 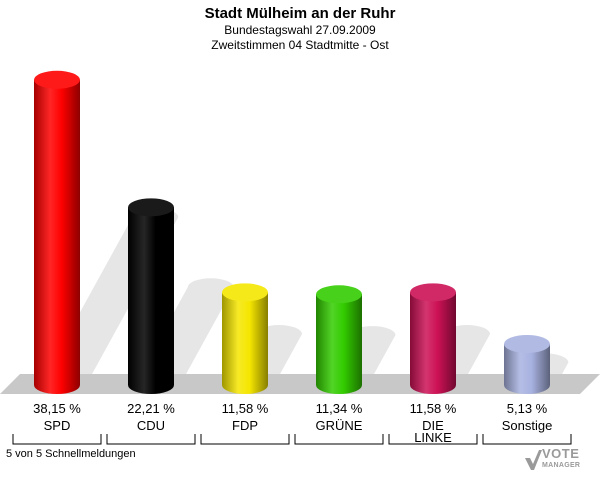 What do you see at coordinates (433, 431) in the screenshot?
I see `category-label-die-linke: DIE LINKE` at bounding box center [433, 431].